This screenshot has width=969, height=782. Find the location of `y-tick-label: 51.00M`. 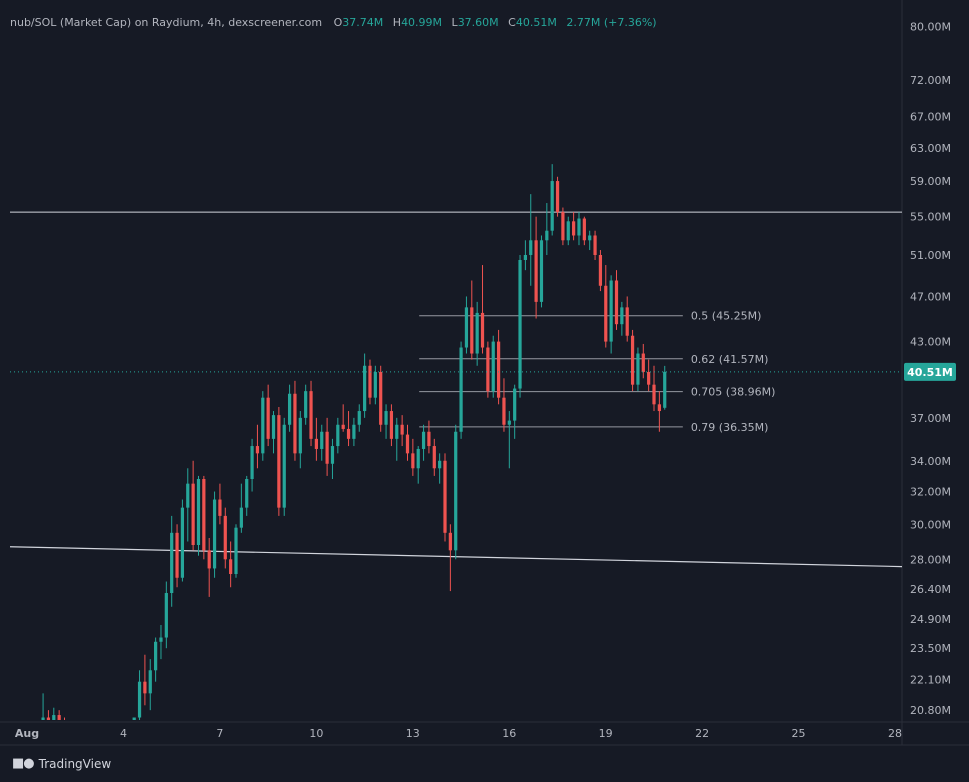

y-tick-label: 51.00M is located at coordinates (930, 255).